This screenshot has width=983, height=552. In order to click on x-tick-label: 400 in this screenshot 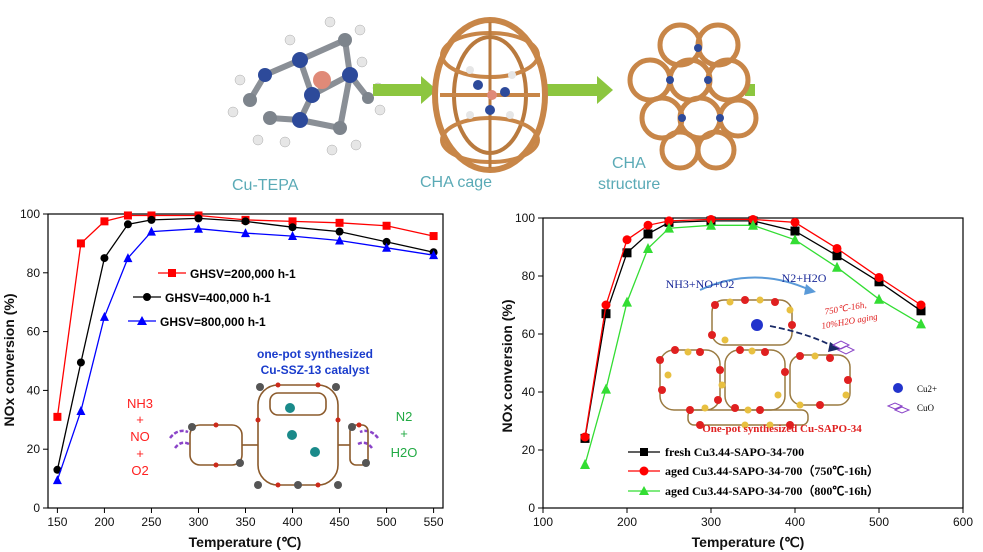, I will do `click(795, 522)`.